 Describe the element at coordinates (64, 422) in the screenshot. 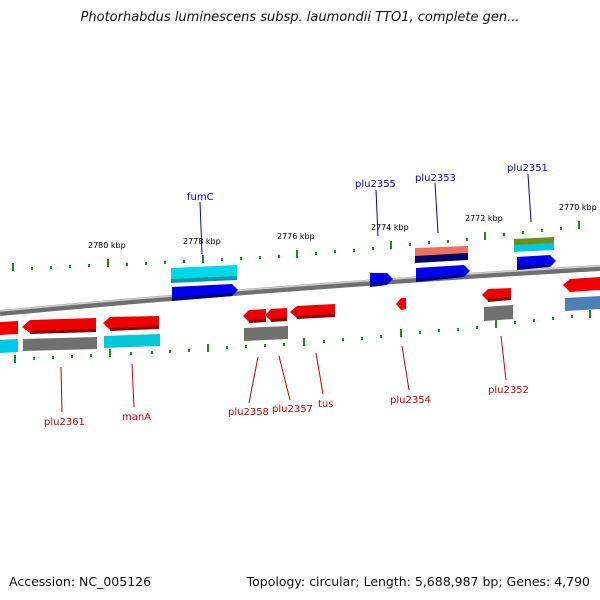

I see `gene-label: plu2361` at that location.